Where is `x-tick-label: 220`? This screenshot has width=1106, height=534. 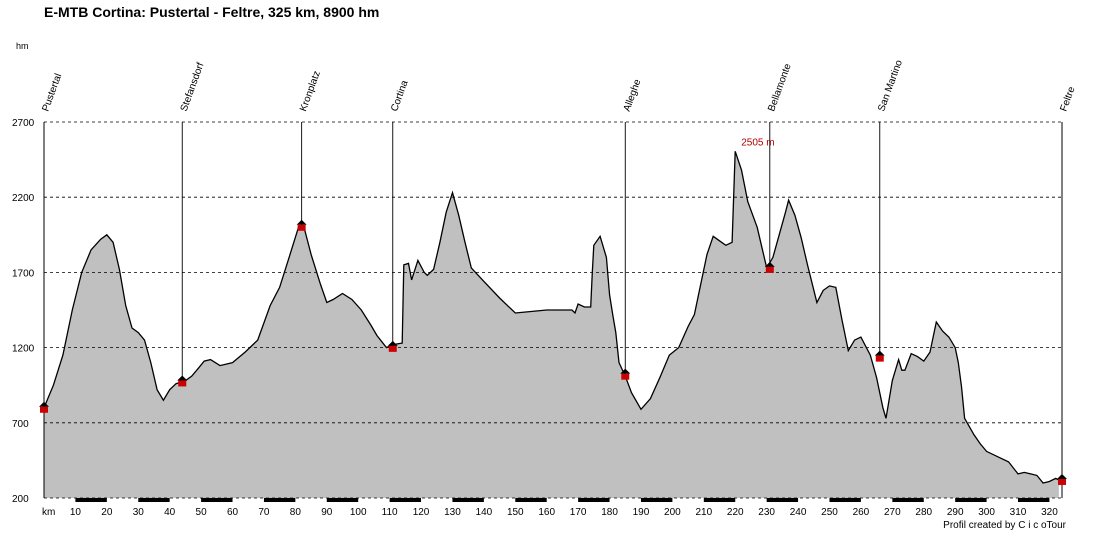
x-tick-label: 220 is located at coordinates (735, 512).